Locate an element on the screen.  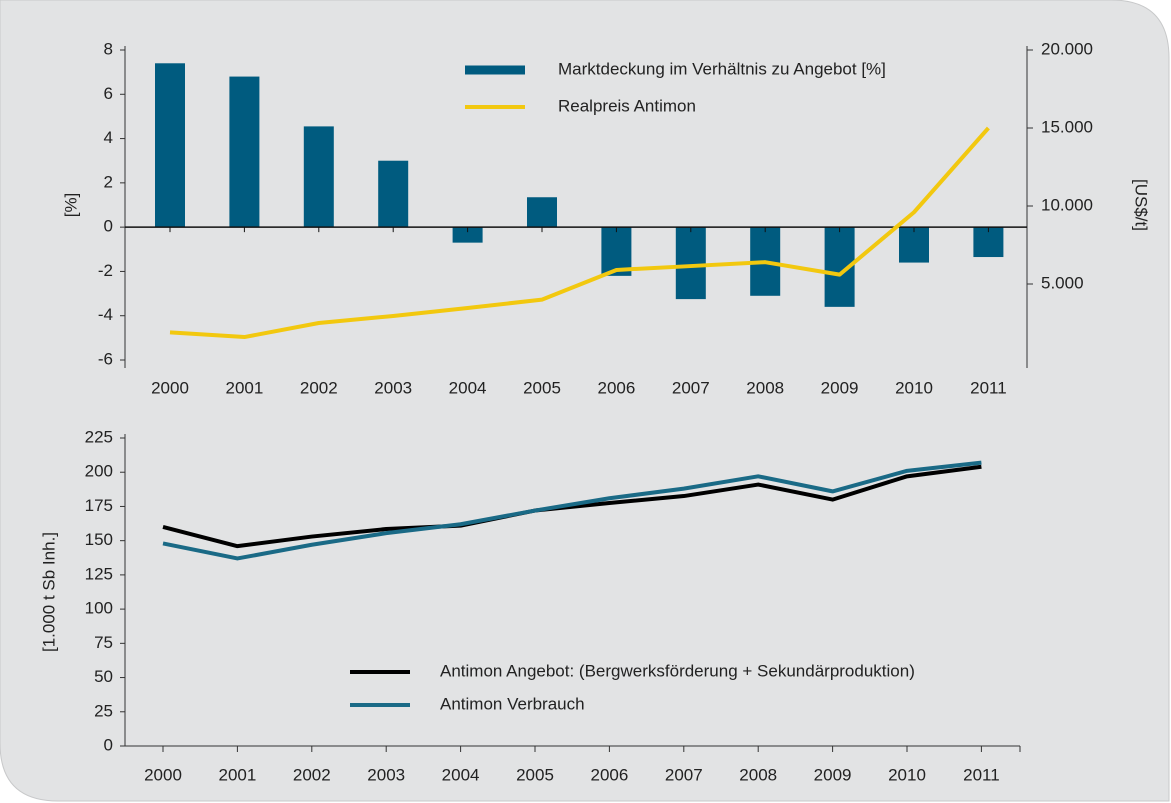
y-tick-label: 200 is located at coordinates (99, 471).